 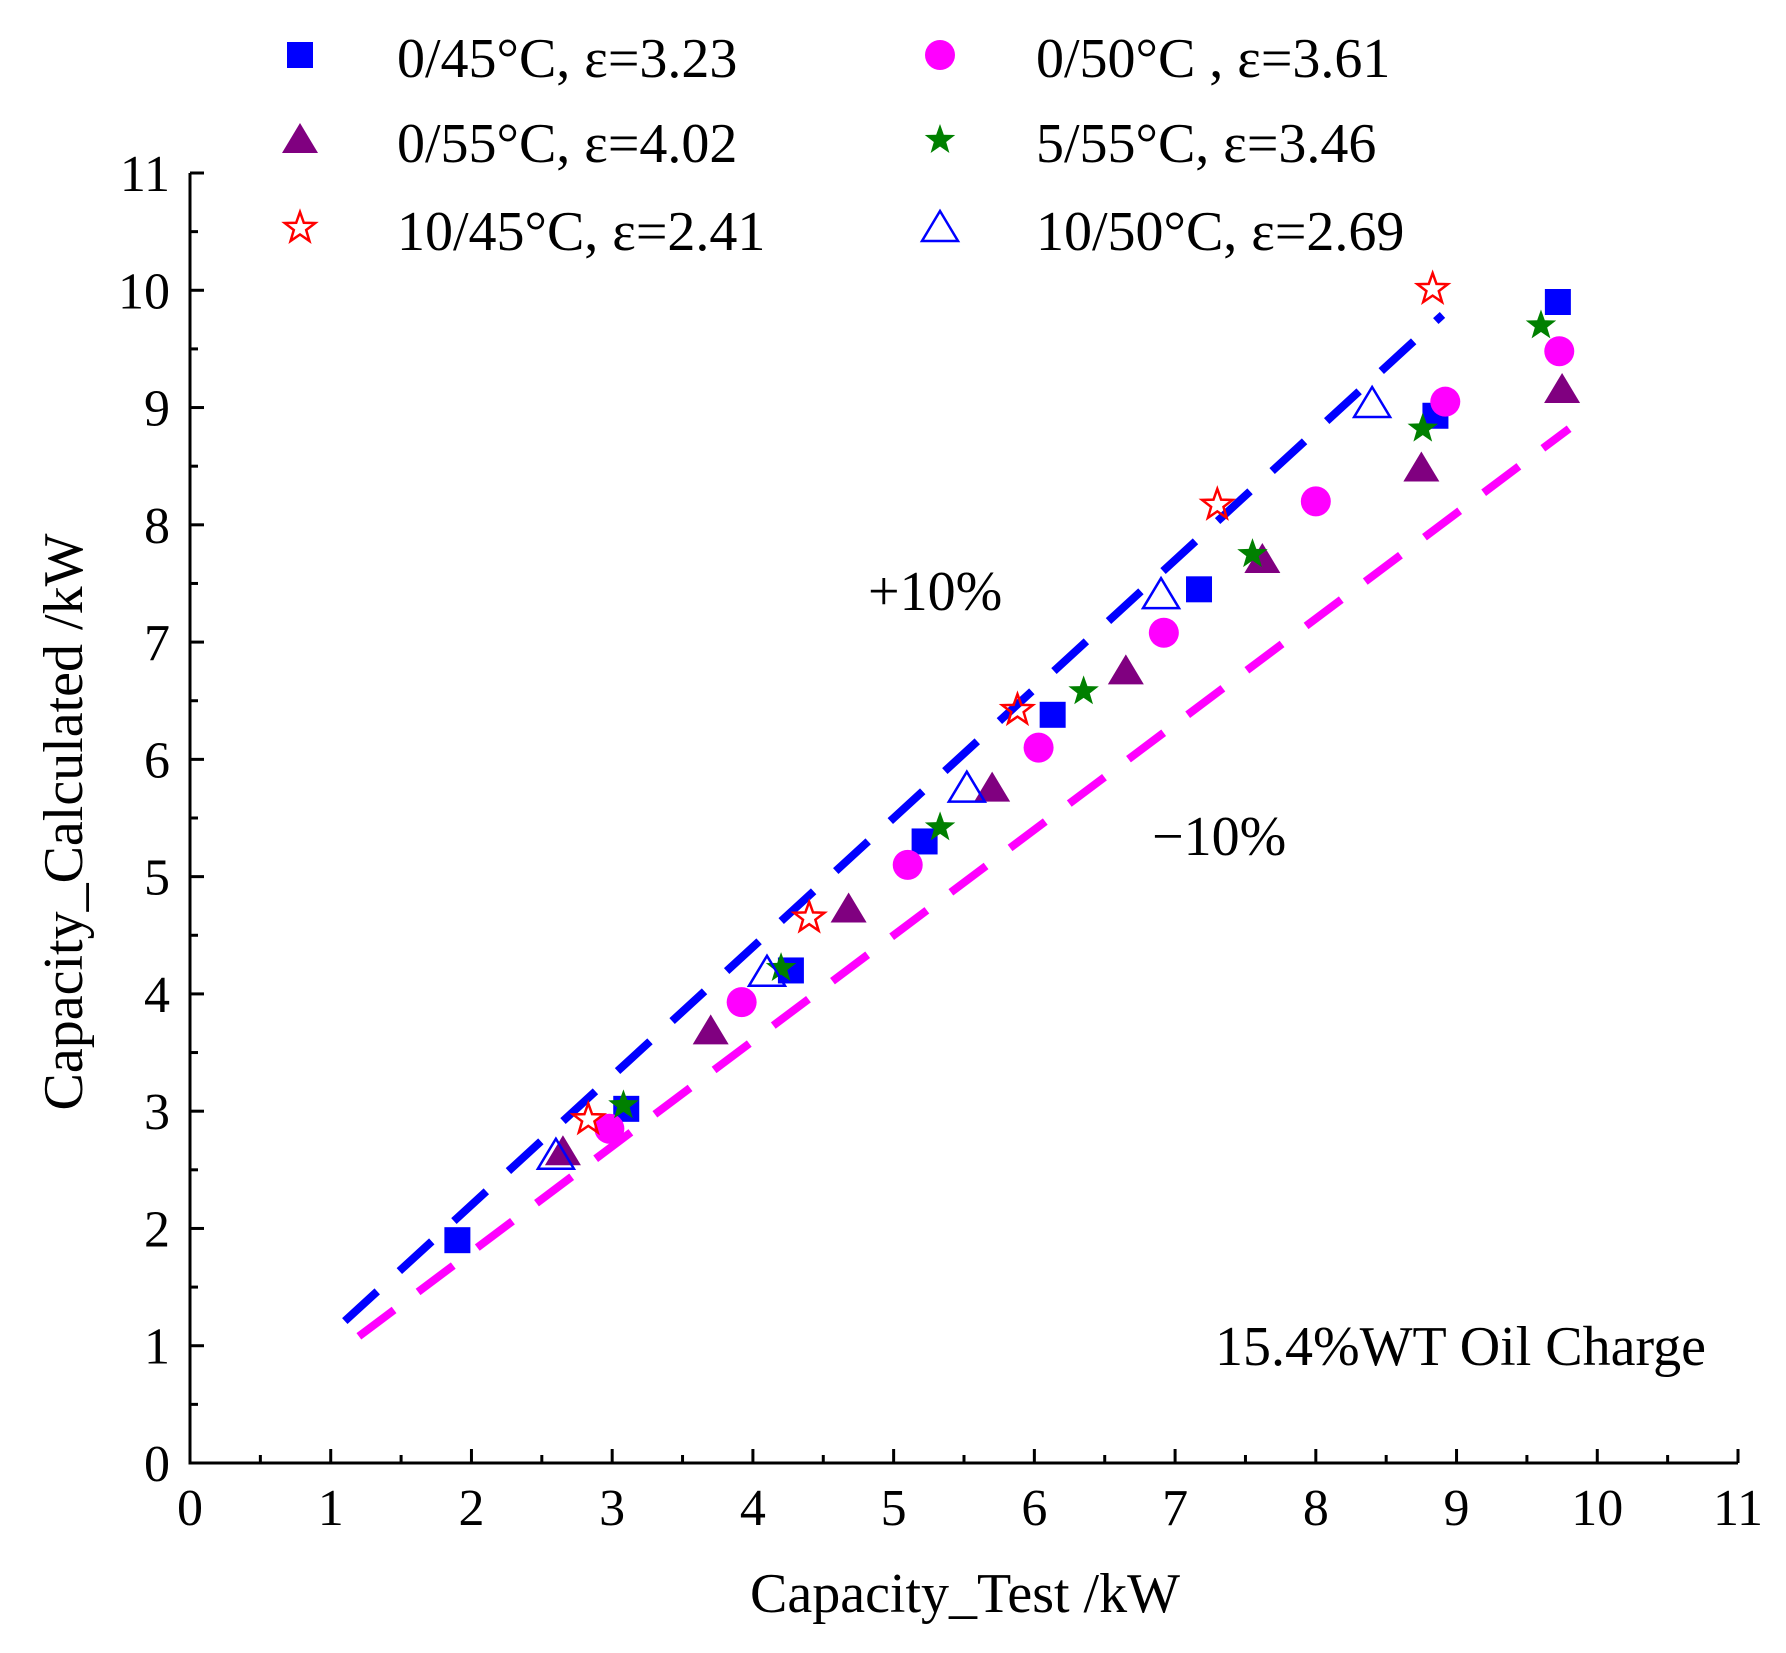 What do you see at coordinates (64, 821) in the screenshot?
I see `y-axis-title: Capacity_Calculated /kW` at bounding box center [64, 821].